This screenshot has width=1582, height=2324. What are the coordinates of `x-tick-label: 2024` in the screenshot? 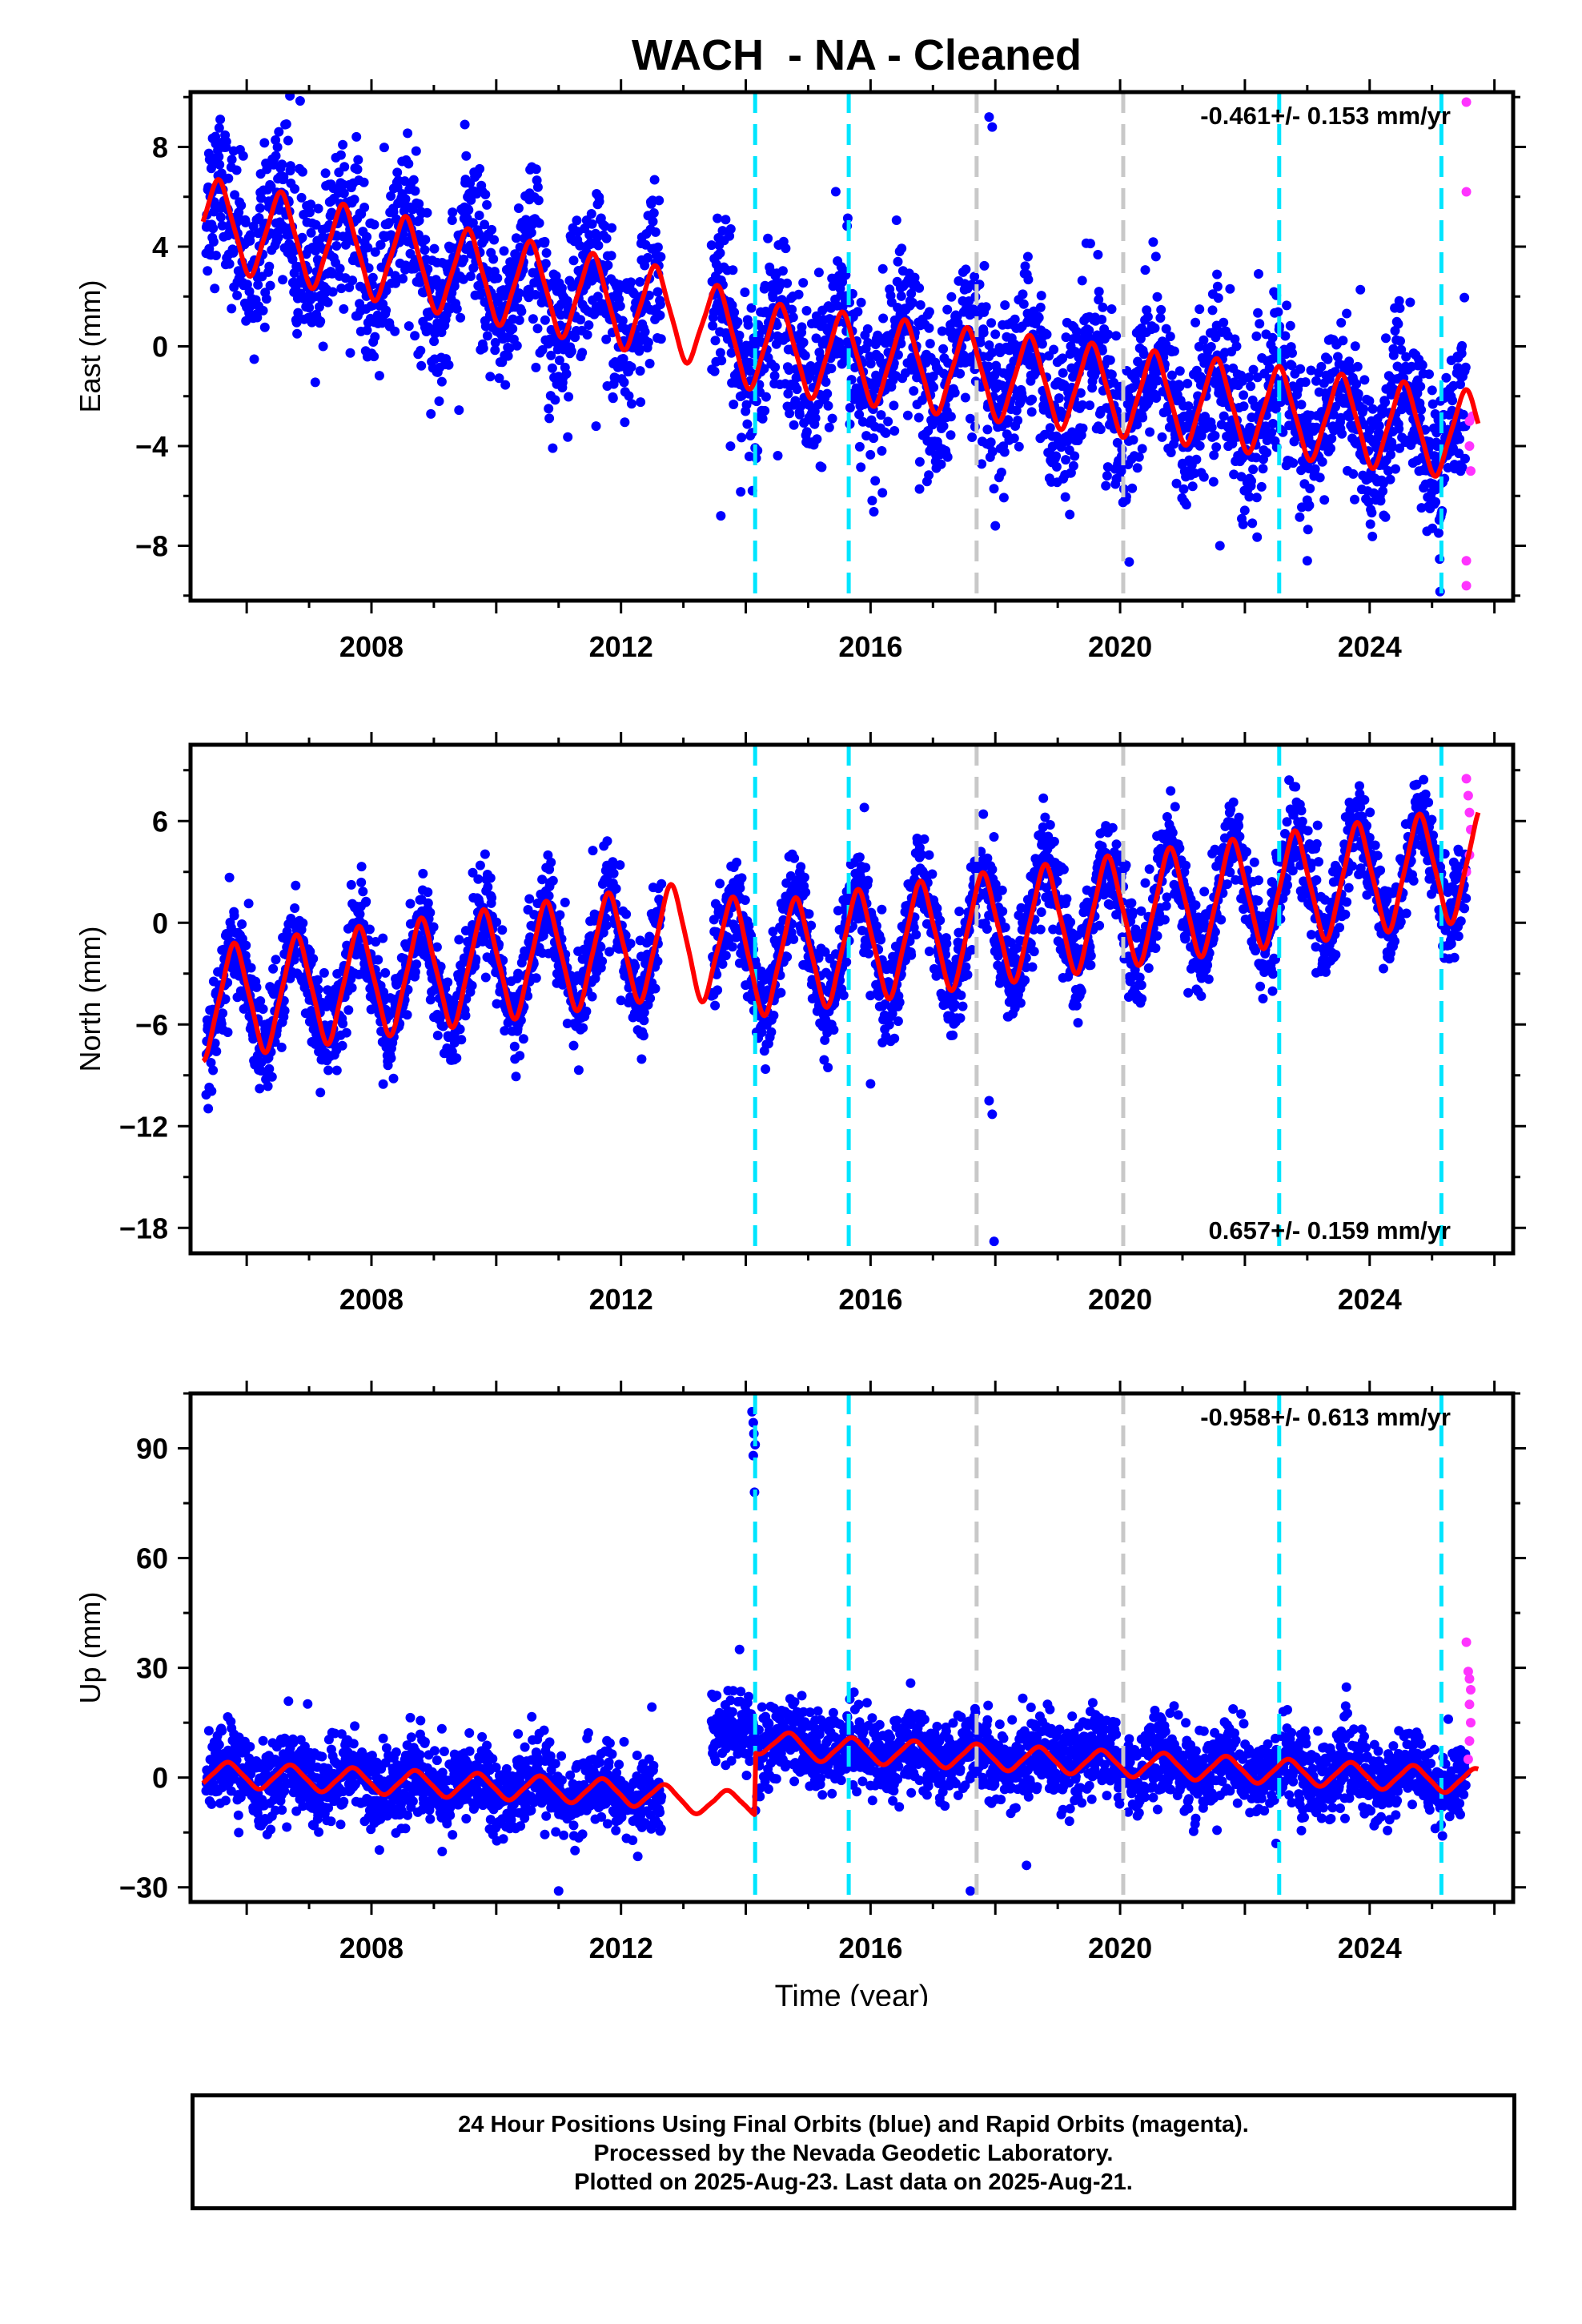 It's located at (1370, 646).